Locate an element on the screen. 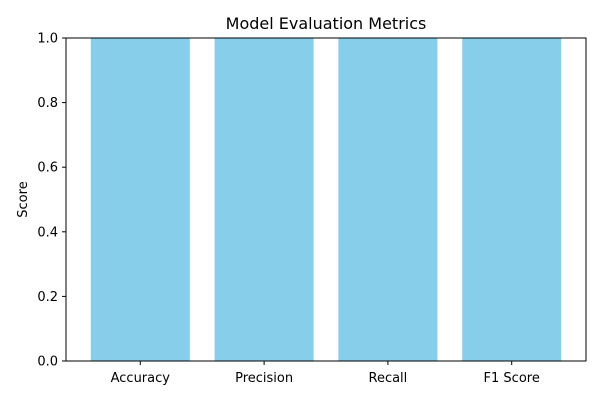 Image resolution: width=600 pixels, height=400 pixels. x-tick-label-f1-score: F1 Score is located at coordinates (512, 378).